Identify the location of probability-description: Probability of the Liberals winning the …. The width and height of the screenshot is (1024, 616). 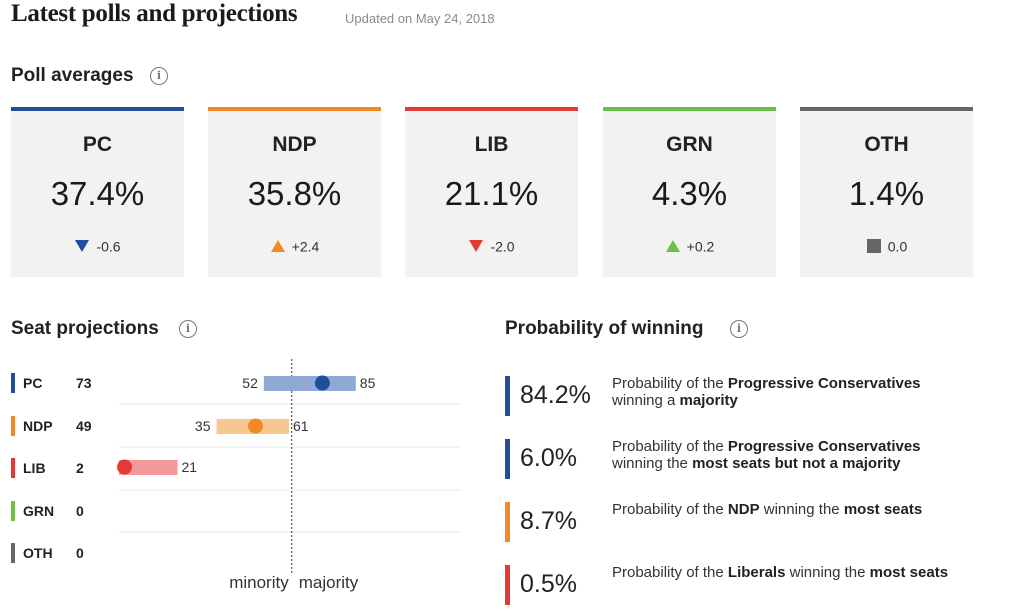
(780, 572).